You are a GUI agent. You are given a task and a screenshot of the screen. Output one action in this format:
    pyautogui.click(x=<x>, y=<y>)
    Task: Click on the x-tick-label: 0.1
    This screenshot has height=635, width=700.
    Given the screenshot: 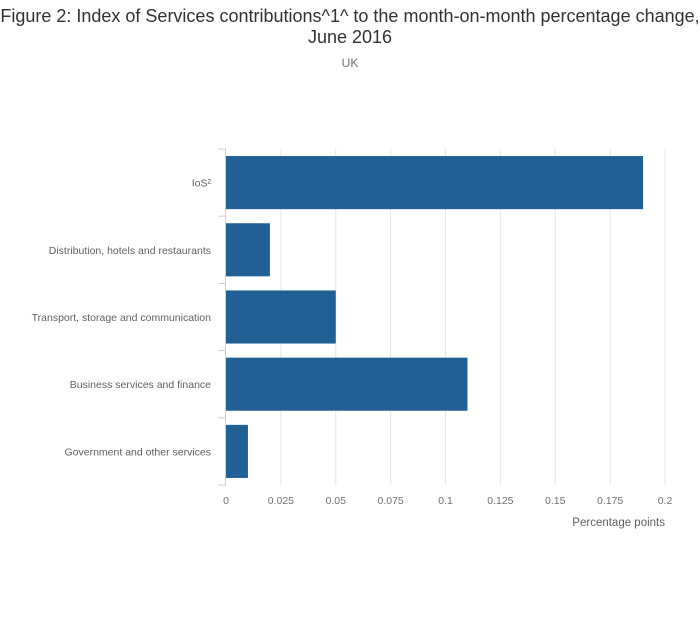 What is the action you would take?
    pyautogui.click(x=445, y=501)
    